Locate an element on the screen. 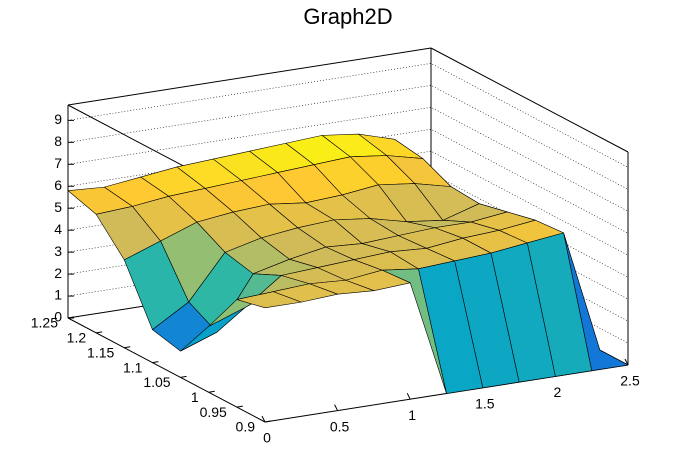 This screenshot has width=696, height=472. y-tick-label: 0.95 is located at coordinates (213, 412).